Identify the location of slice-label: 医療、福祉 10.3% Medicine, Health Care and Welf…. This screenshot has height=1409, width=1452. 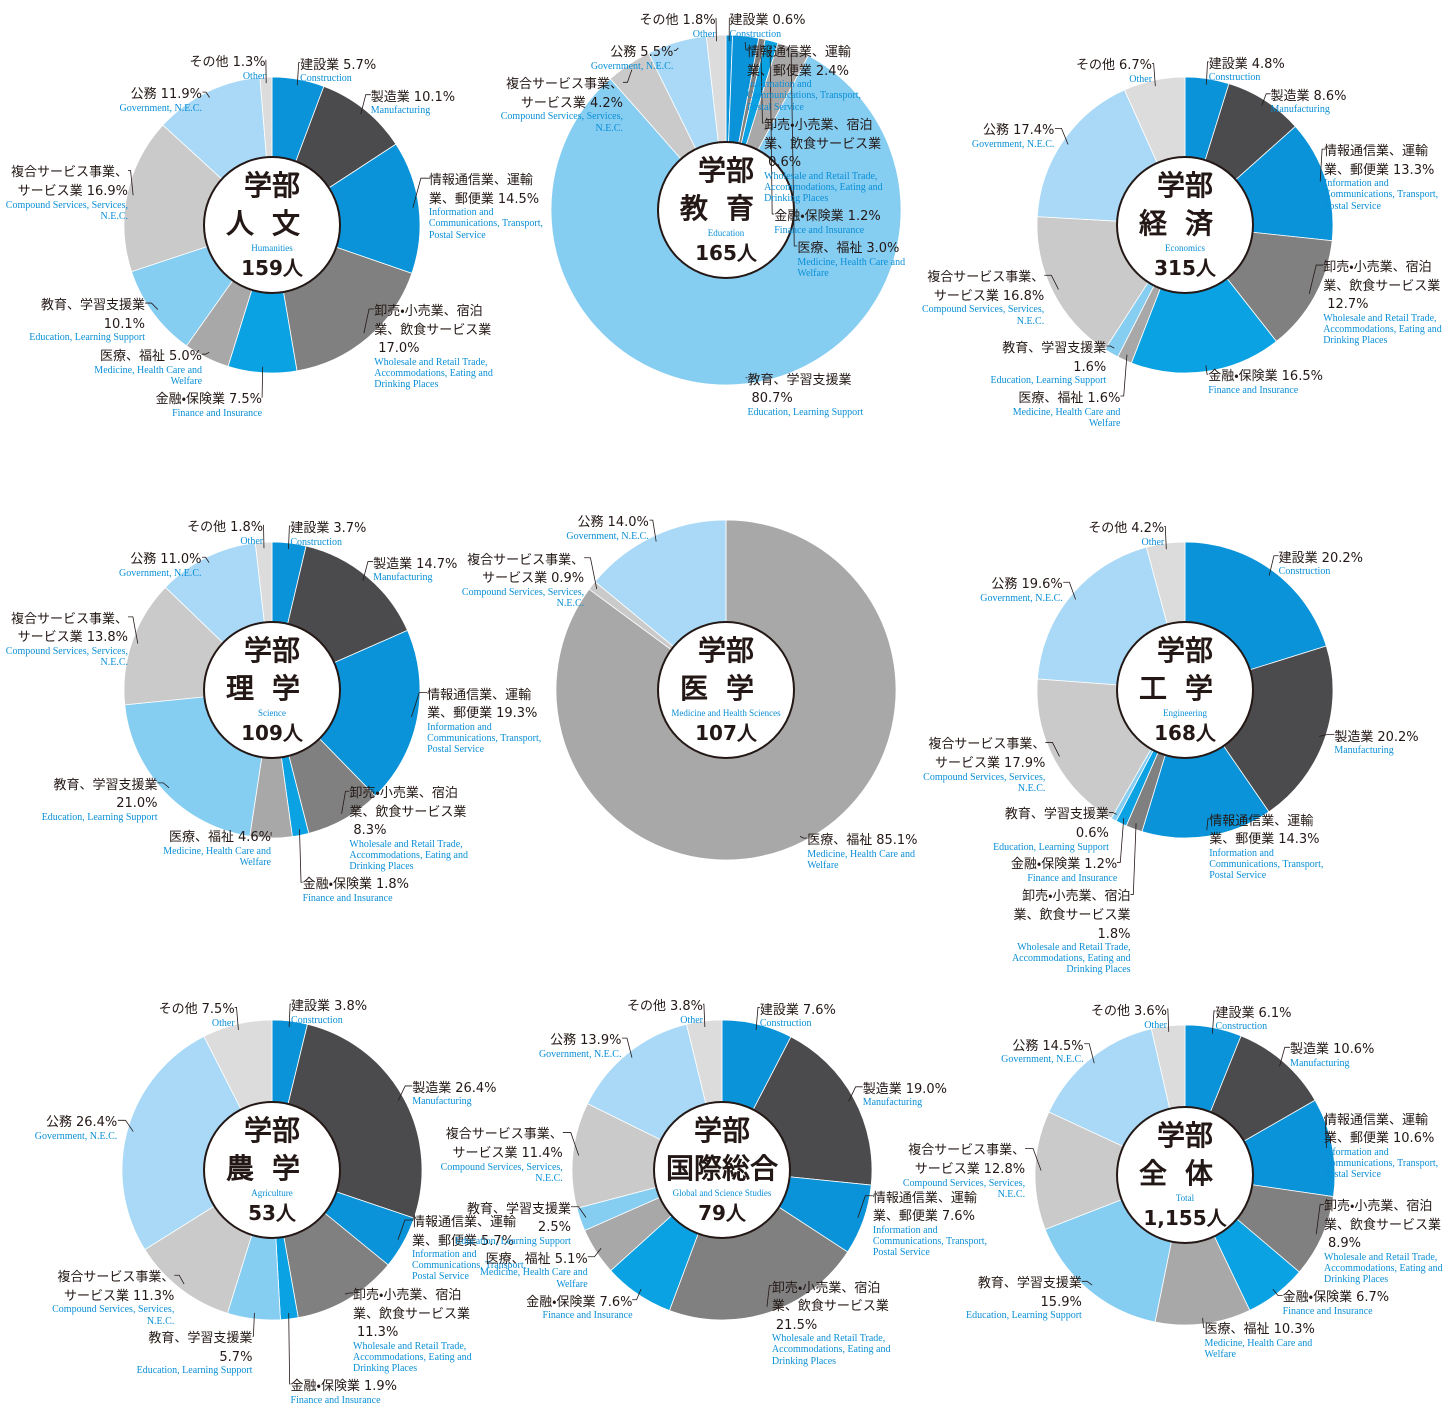
(1268, 1340).